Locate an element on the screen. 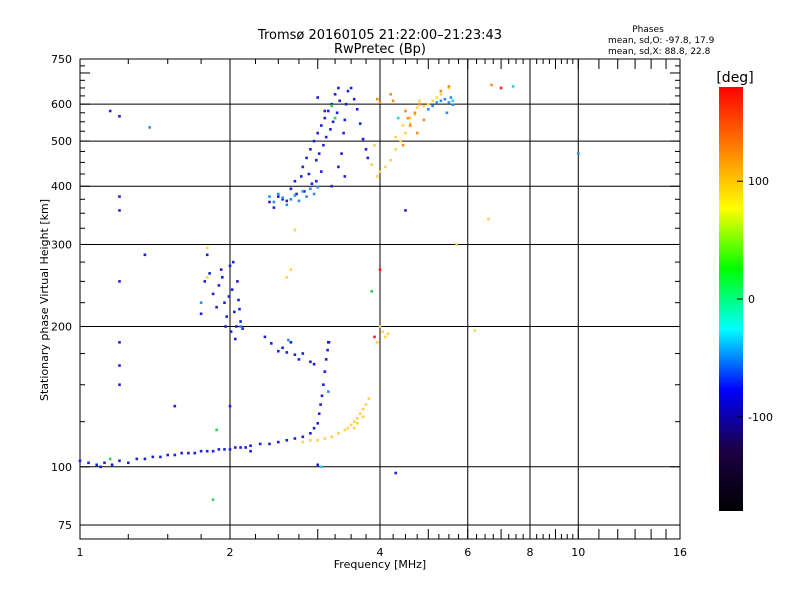  x-tick-label: 1 is located at coordinates (80, 552).